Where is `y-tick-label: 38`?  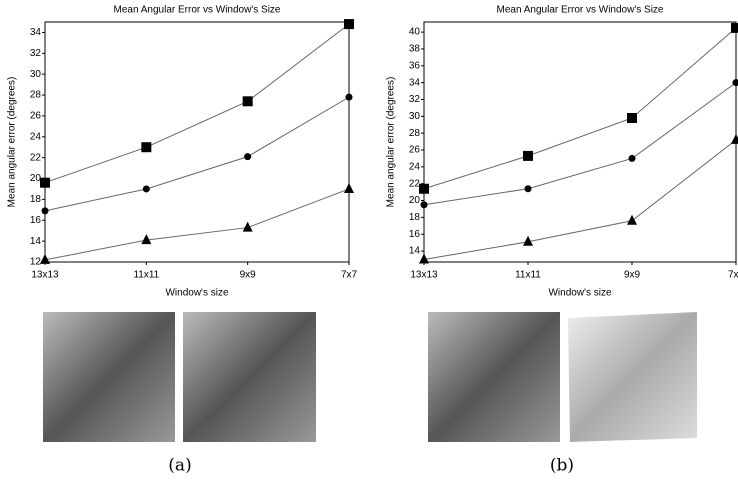 y-tick-label: 38 is located at coordinates (415, 49).